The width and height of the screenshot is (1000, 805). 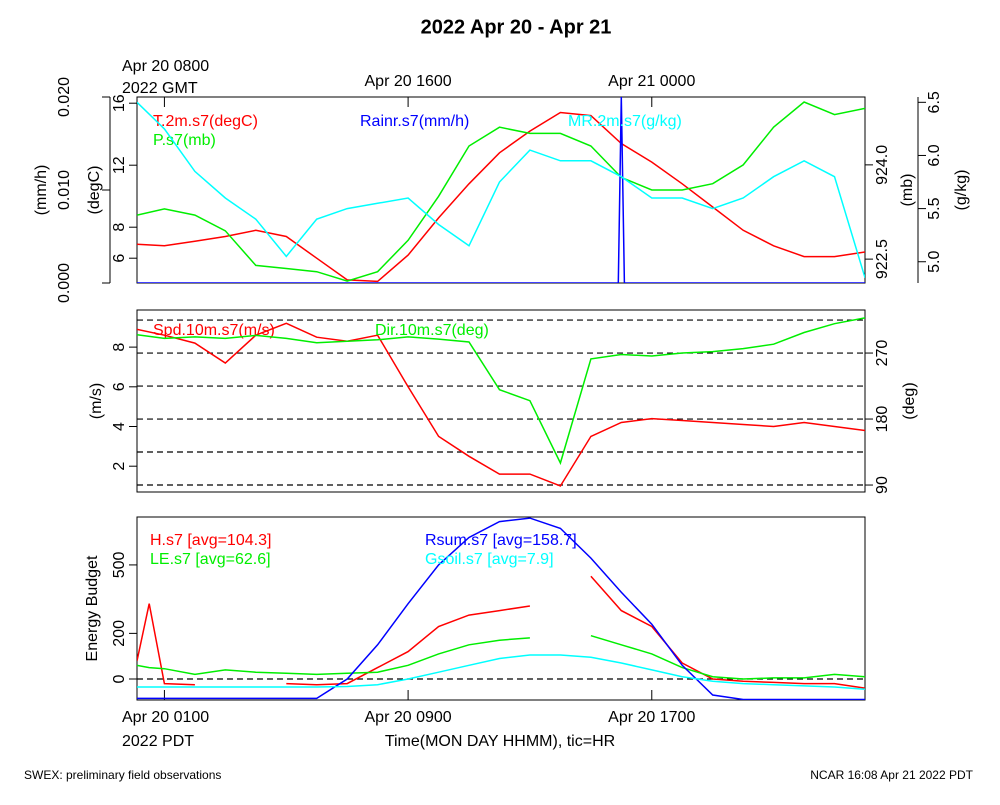 What do you see at coordinates (625, 121) in the screenshot?
I see `legend-label: MR.2m.s7(g/kg)` at bounding box center [625, 121].